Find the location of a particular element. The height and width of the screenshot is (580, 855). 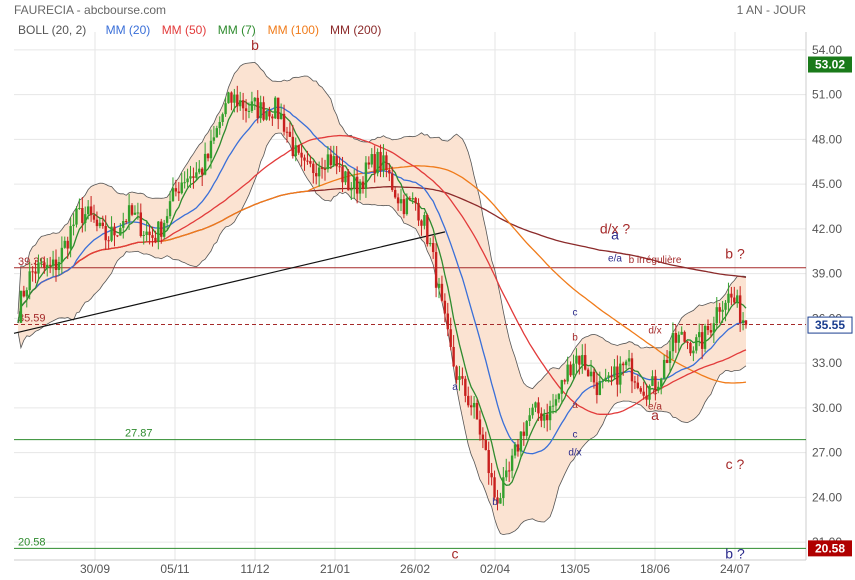

price-badge: 53.02 is located at coordinates (830, 64).